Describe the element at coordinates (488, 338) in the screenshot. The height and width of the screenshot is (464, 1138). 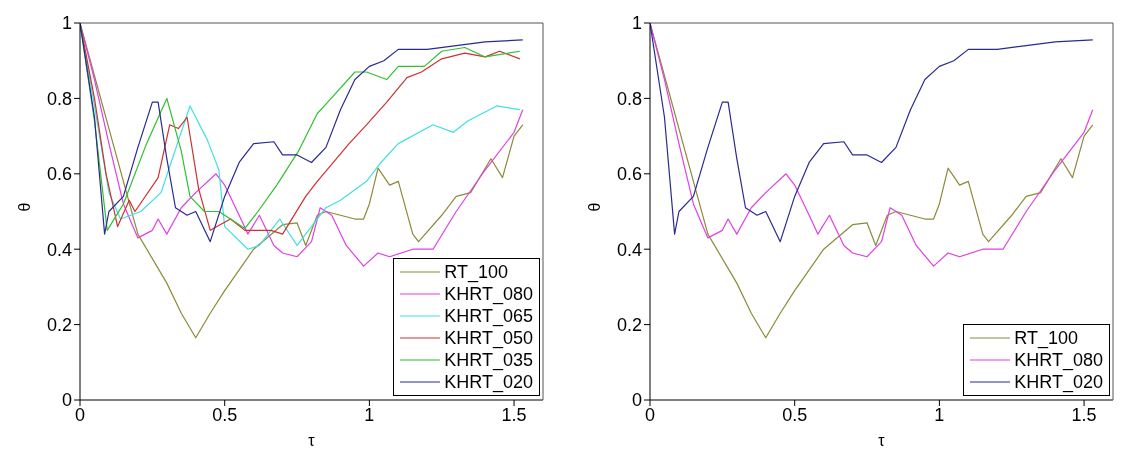
I see `legend-label: KHRT_050` at that location.